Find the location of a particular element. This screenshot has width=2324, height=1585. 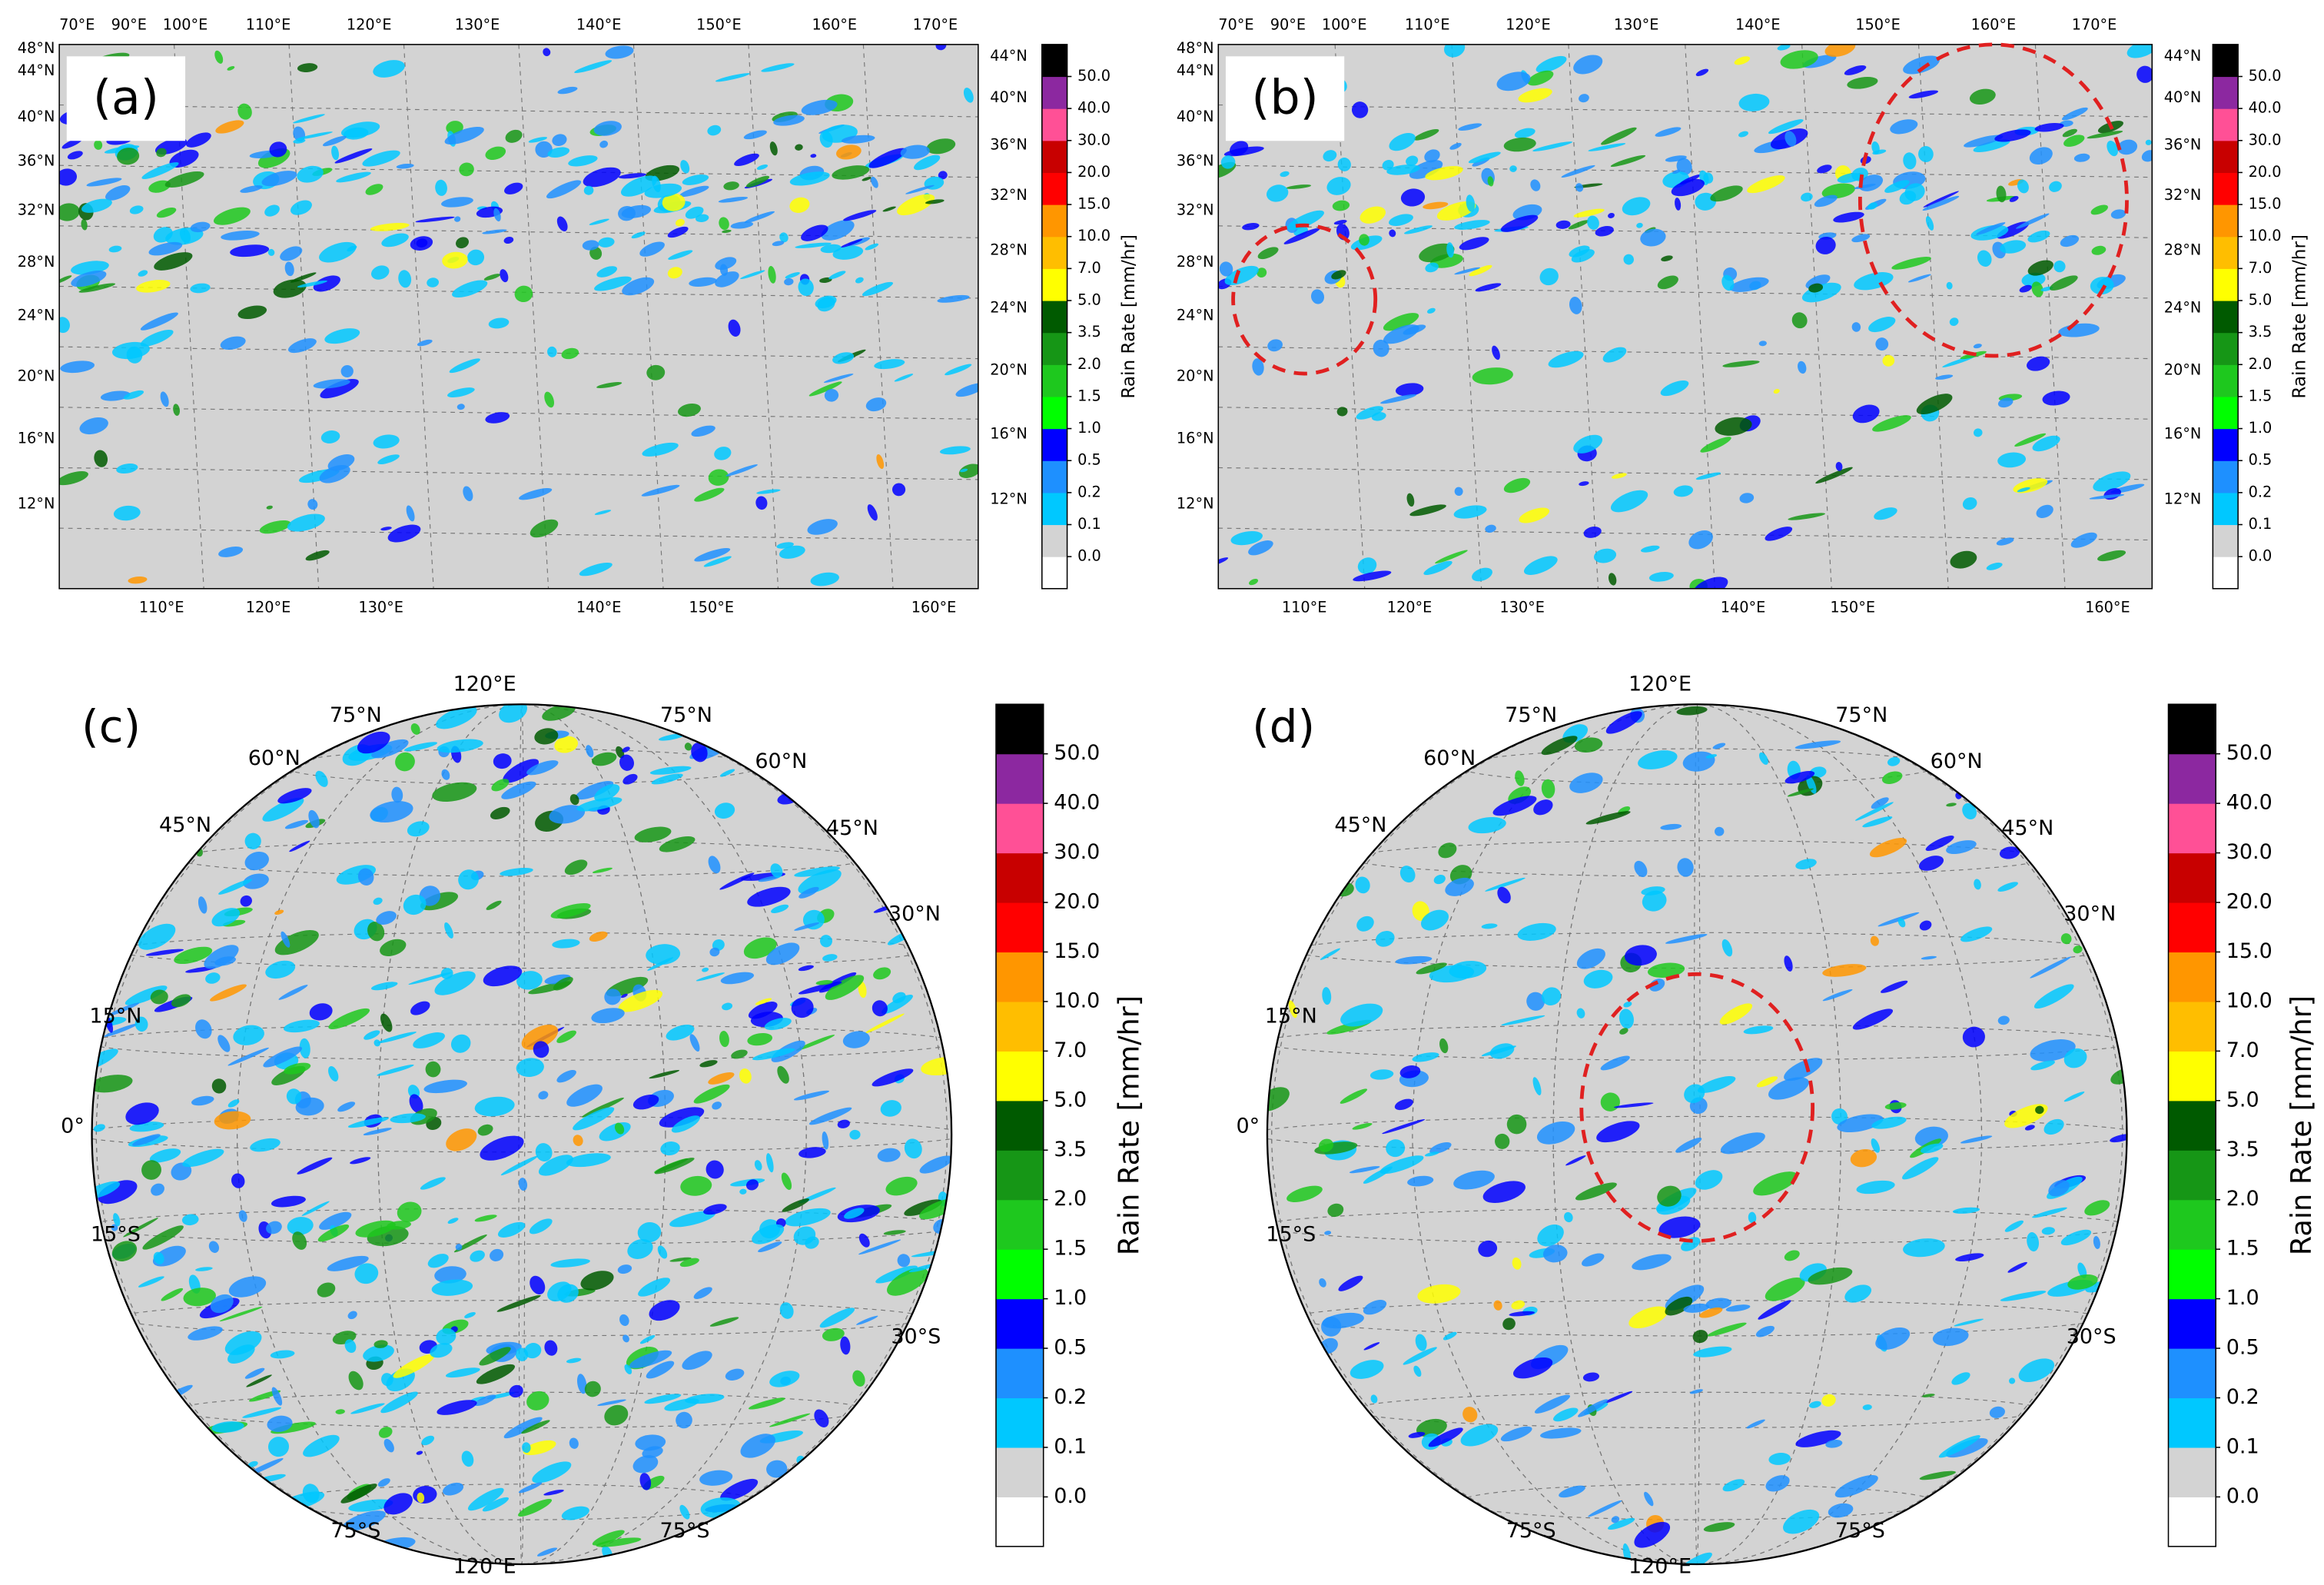

colorbar-tick-label: 10.0 is located at coordinates (1077, 1001).